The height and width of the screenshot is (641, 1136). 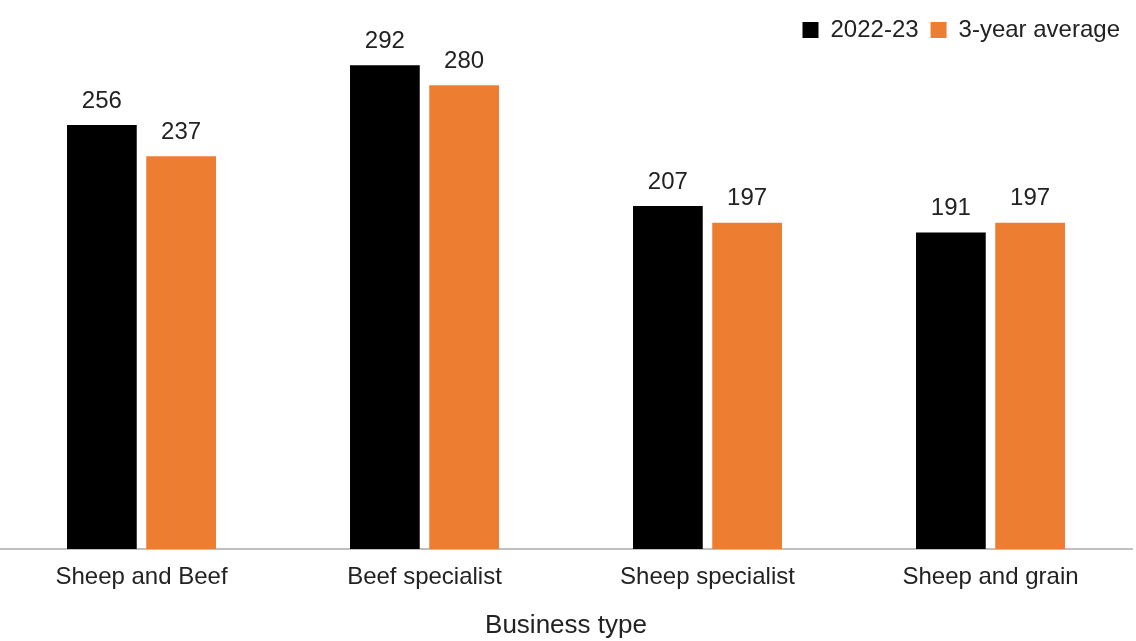 I want to click on data-label: 280, so click(x=464, y=59).